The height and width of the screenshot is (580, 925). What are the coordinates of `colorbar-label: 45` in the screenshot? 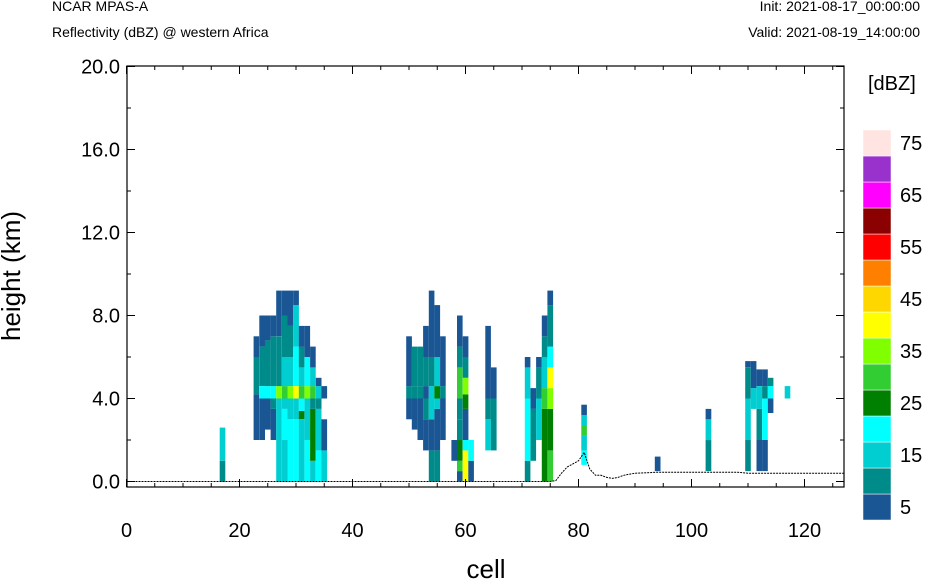 It's located at (911, 300).